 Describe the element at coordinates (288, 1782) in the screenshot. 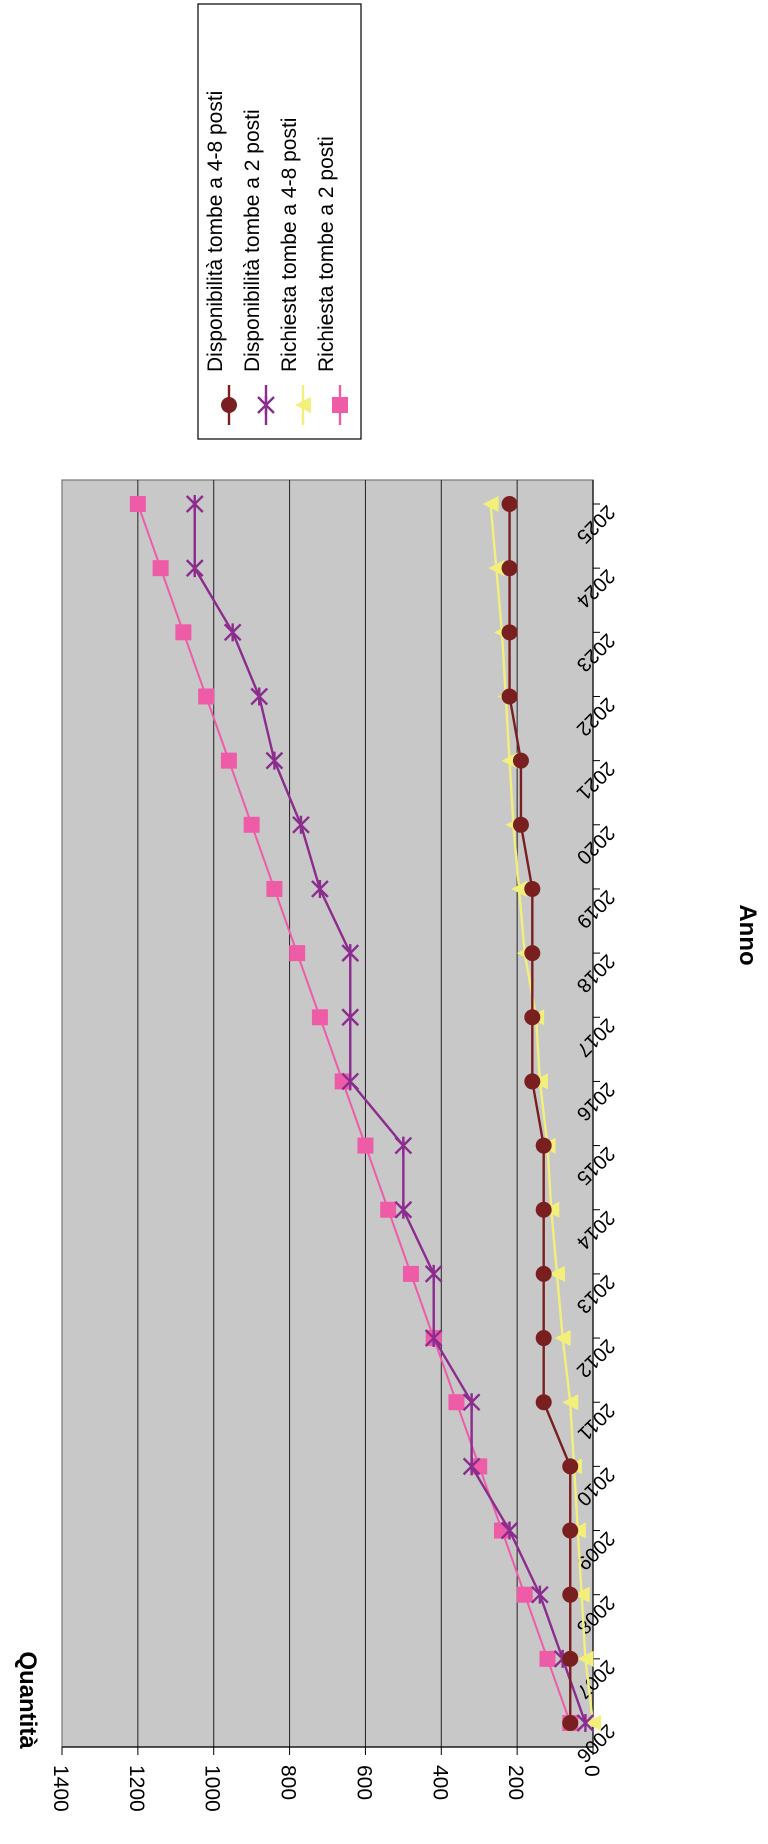

I see `y-tick-label: 800` at that location.